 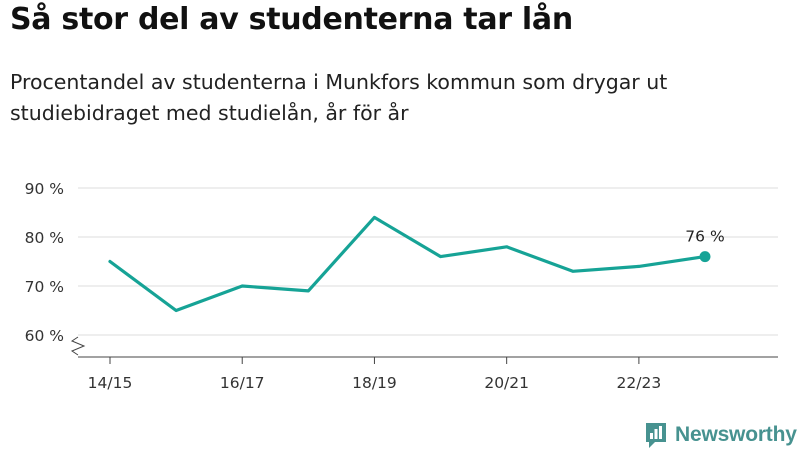 I want to click on x-tick-label: 22/23, so click(x=639, y=383).